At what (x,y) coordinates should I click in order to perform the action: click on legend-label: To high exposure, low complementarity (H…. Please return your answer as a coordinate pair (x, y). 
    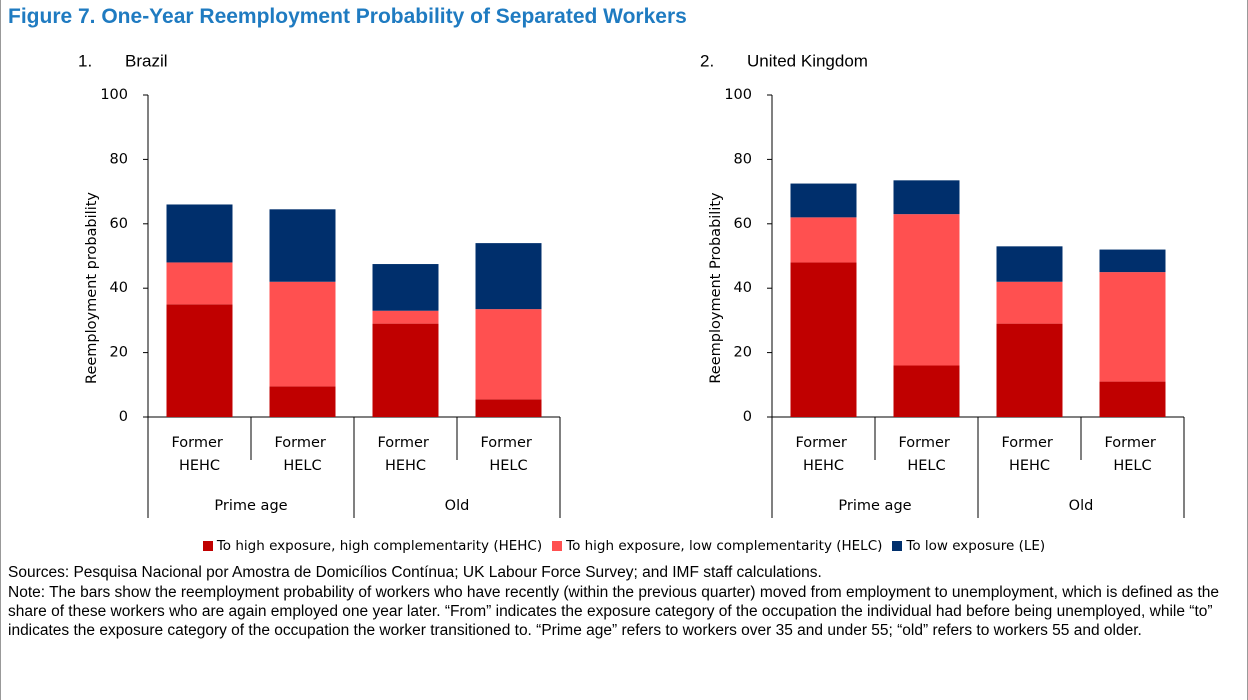
    Looking at the image, I should click on (724, 546).